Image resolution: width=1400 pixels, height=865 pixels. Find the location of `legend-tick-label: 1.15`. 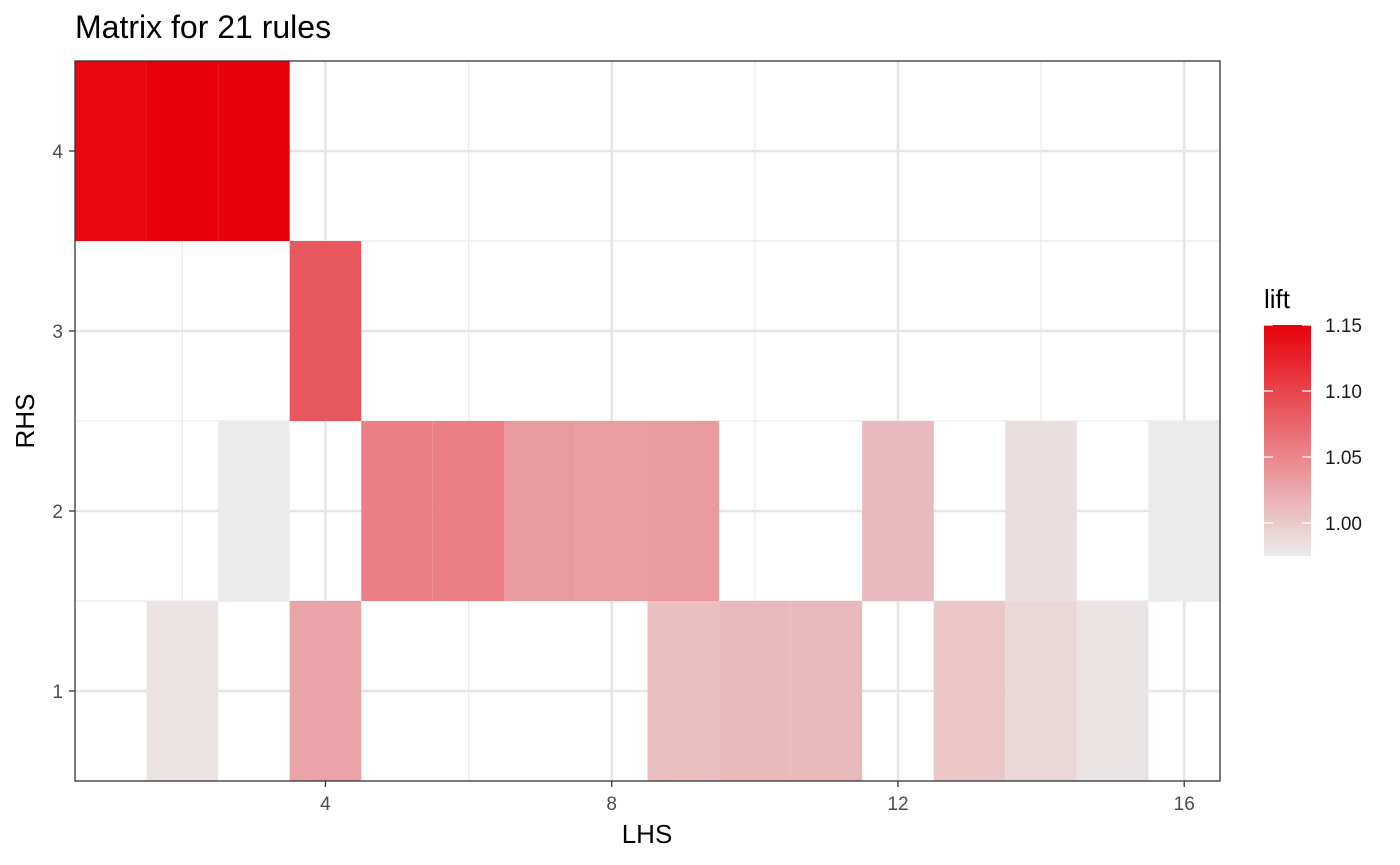

legend-tick-label: 1.15 is located at coordinates (1343, 326).